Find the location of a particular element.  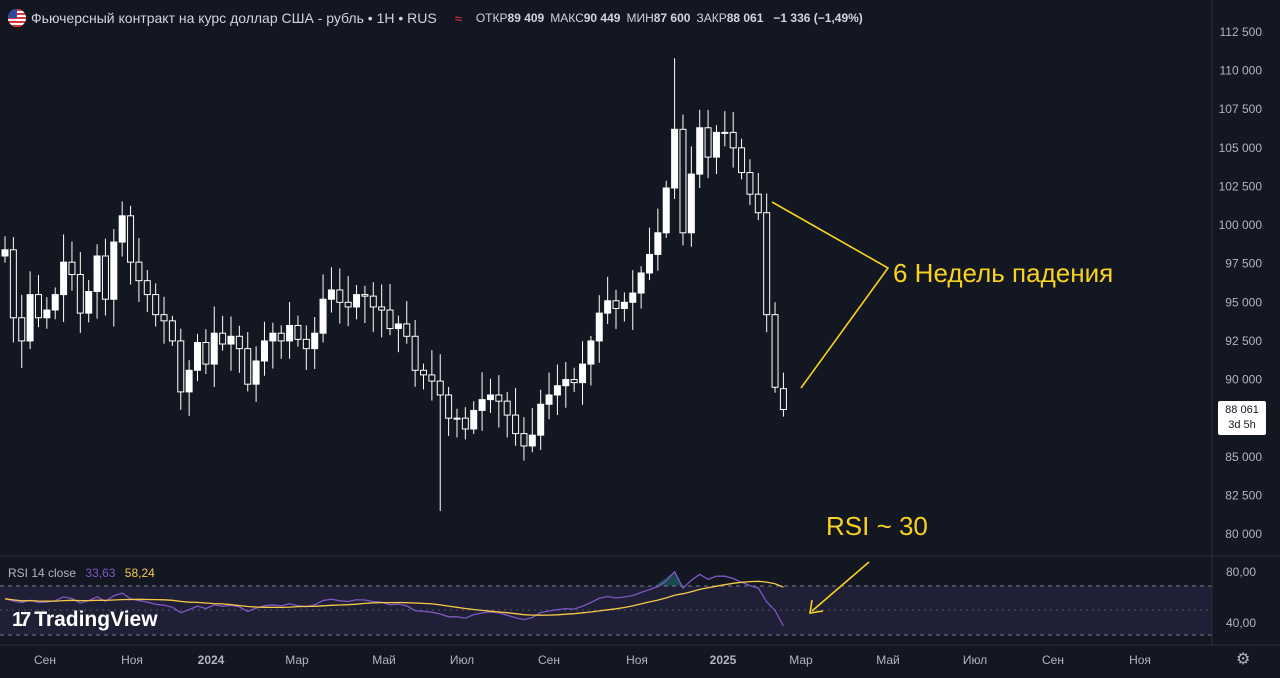

price-tick-label: 102 500 is located at coordinates (1241, 186).